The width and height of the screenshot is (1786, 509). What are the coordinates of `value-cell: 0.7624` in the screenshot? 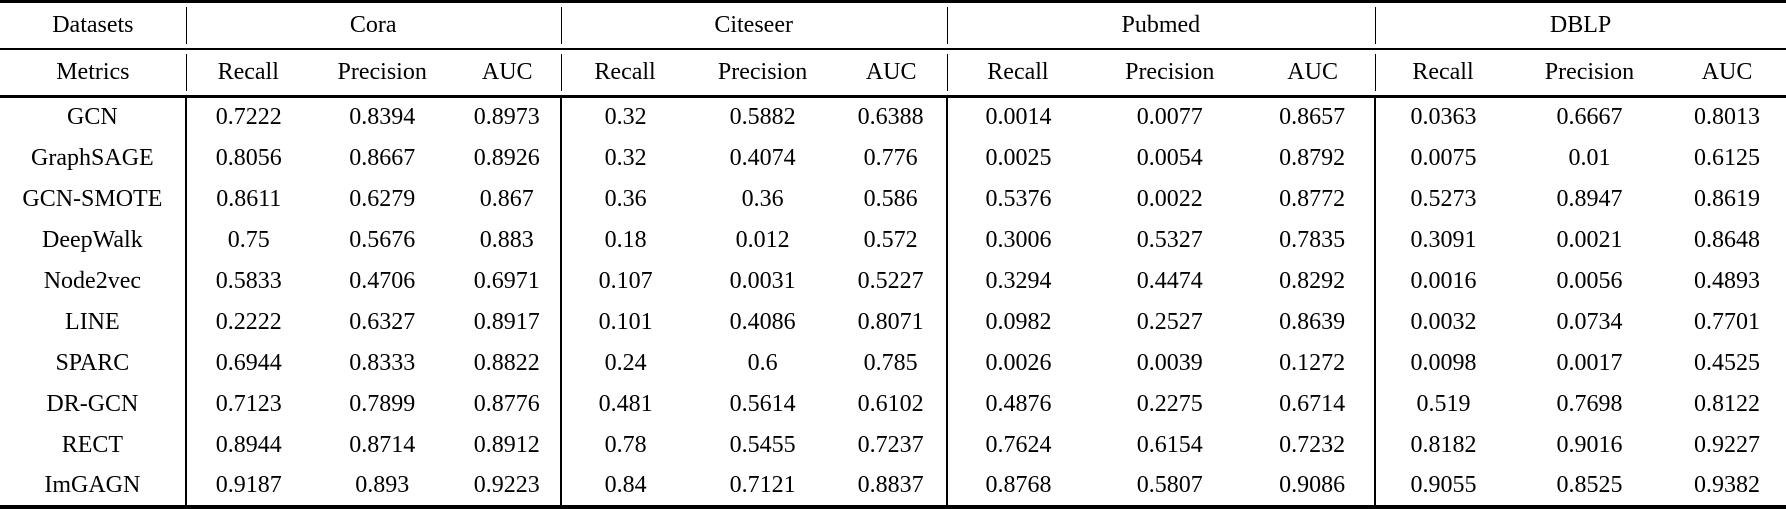 It's located at (1017, 445).